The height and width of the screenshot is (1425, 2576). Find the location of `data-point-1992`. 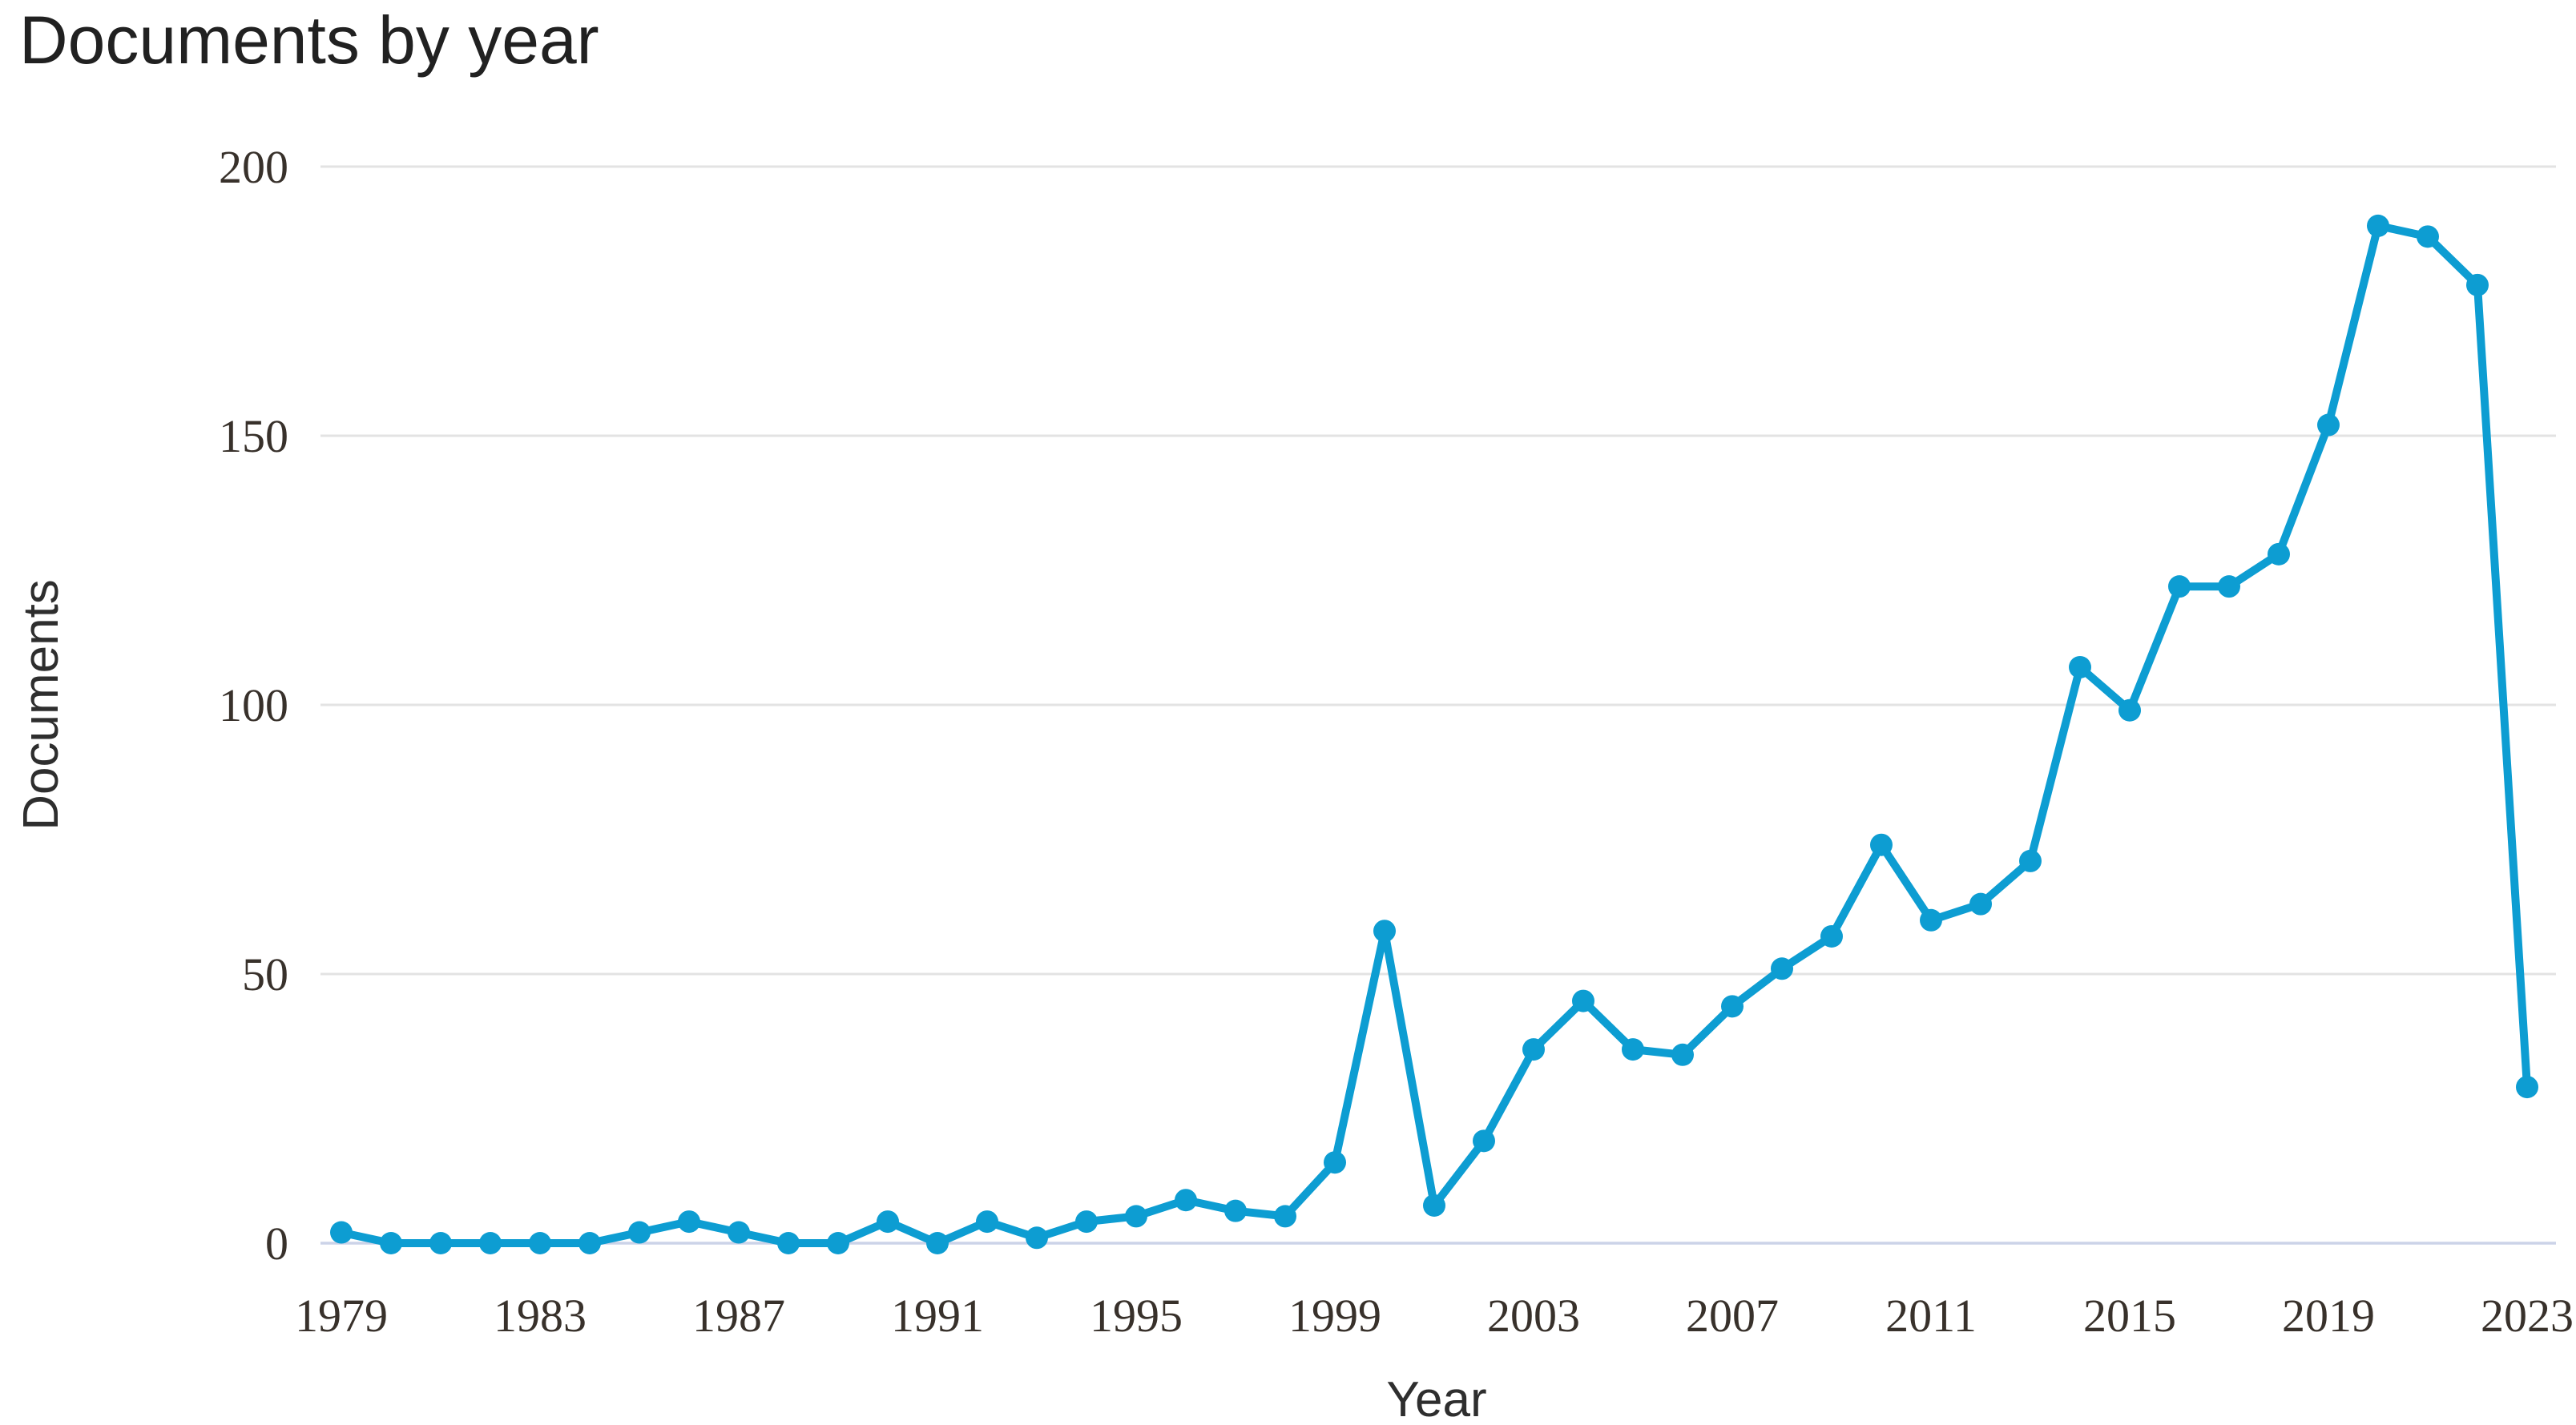

data-point-1992 is located at coordinates (987, 1222).